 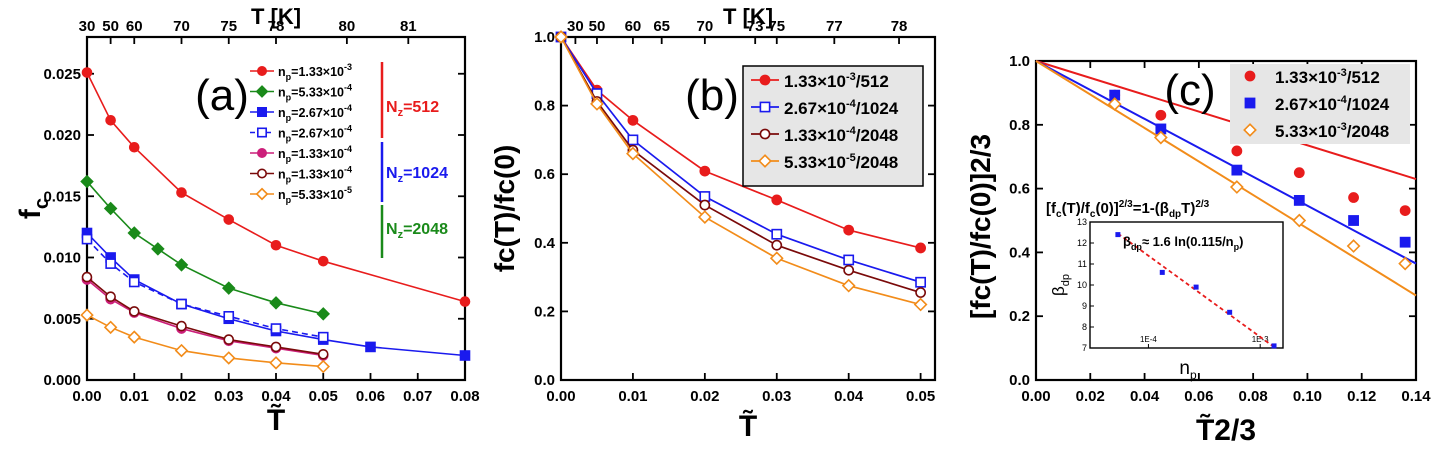 I want to click on legend-val: 5.33×10, so click(x=1306, y=131).